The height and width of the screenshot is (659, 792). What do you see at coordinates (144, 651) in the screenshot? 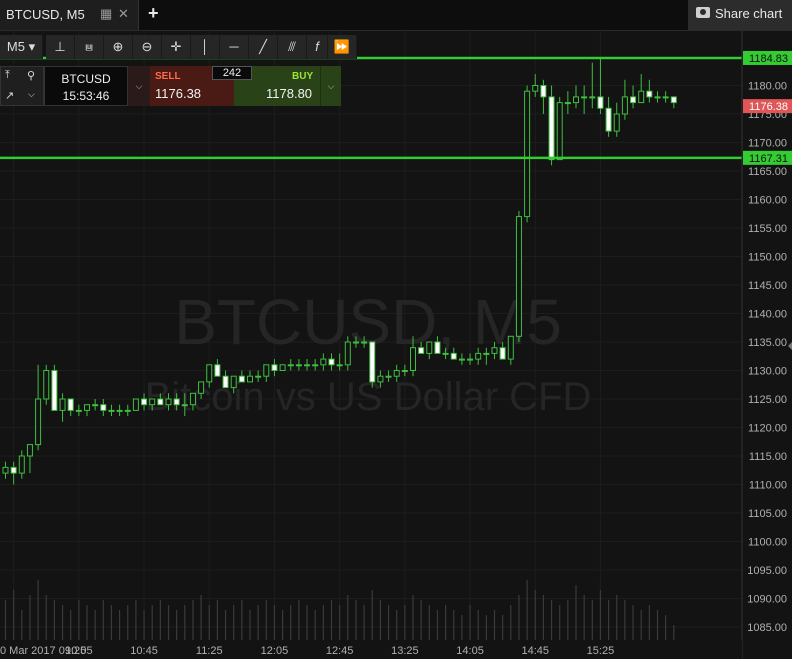
I see `time-tick-label: 10:45` at bounding box center [144, 651].